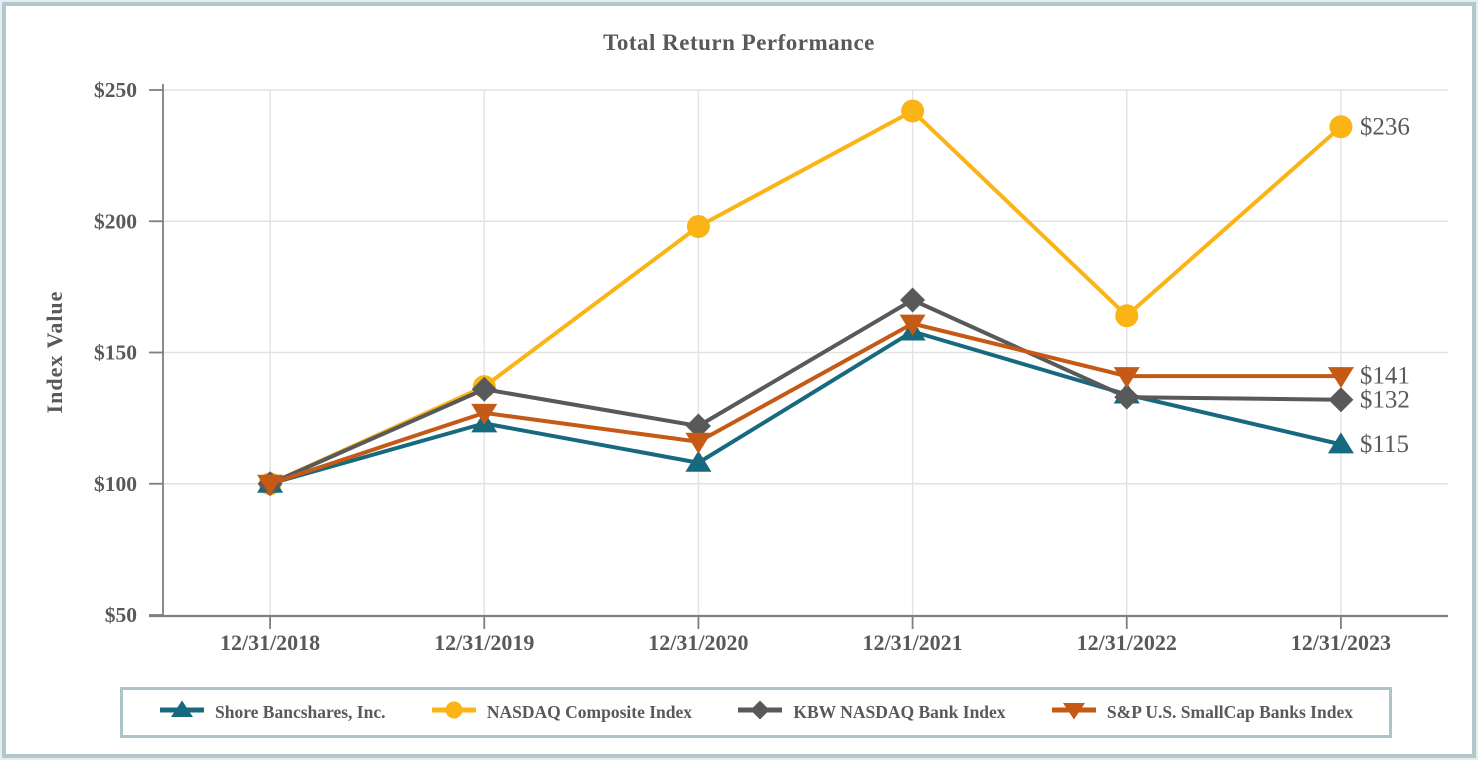 This screenshot has width=1478, height=760. I want to click on x-tick-label: 12/31/2019, so click(484, 642).